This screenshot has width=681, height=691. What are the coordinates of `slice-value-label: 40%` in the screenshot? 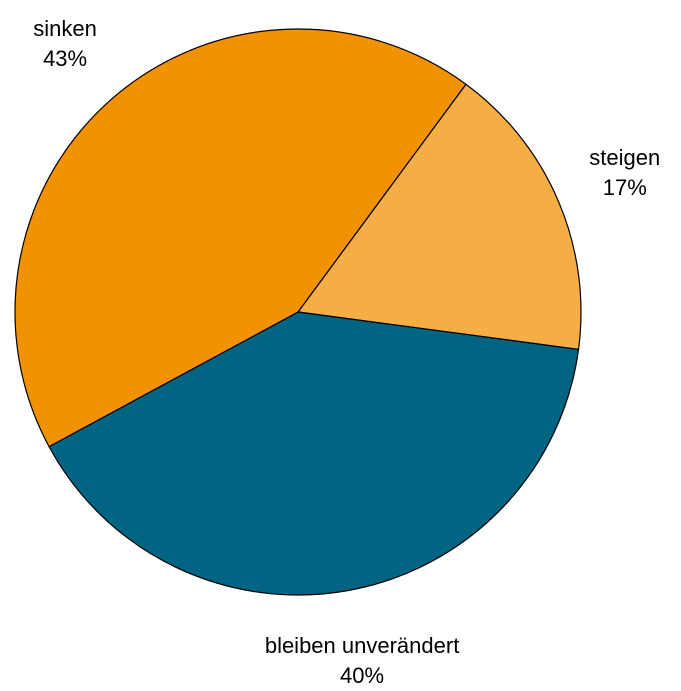 It's located at (362, 674).